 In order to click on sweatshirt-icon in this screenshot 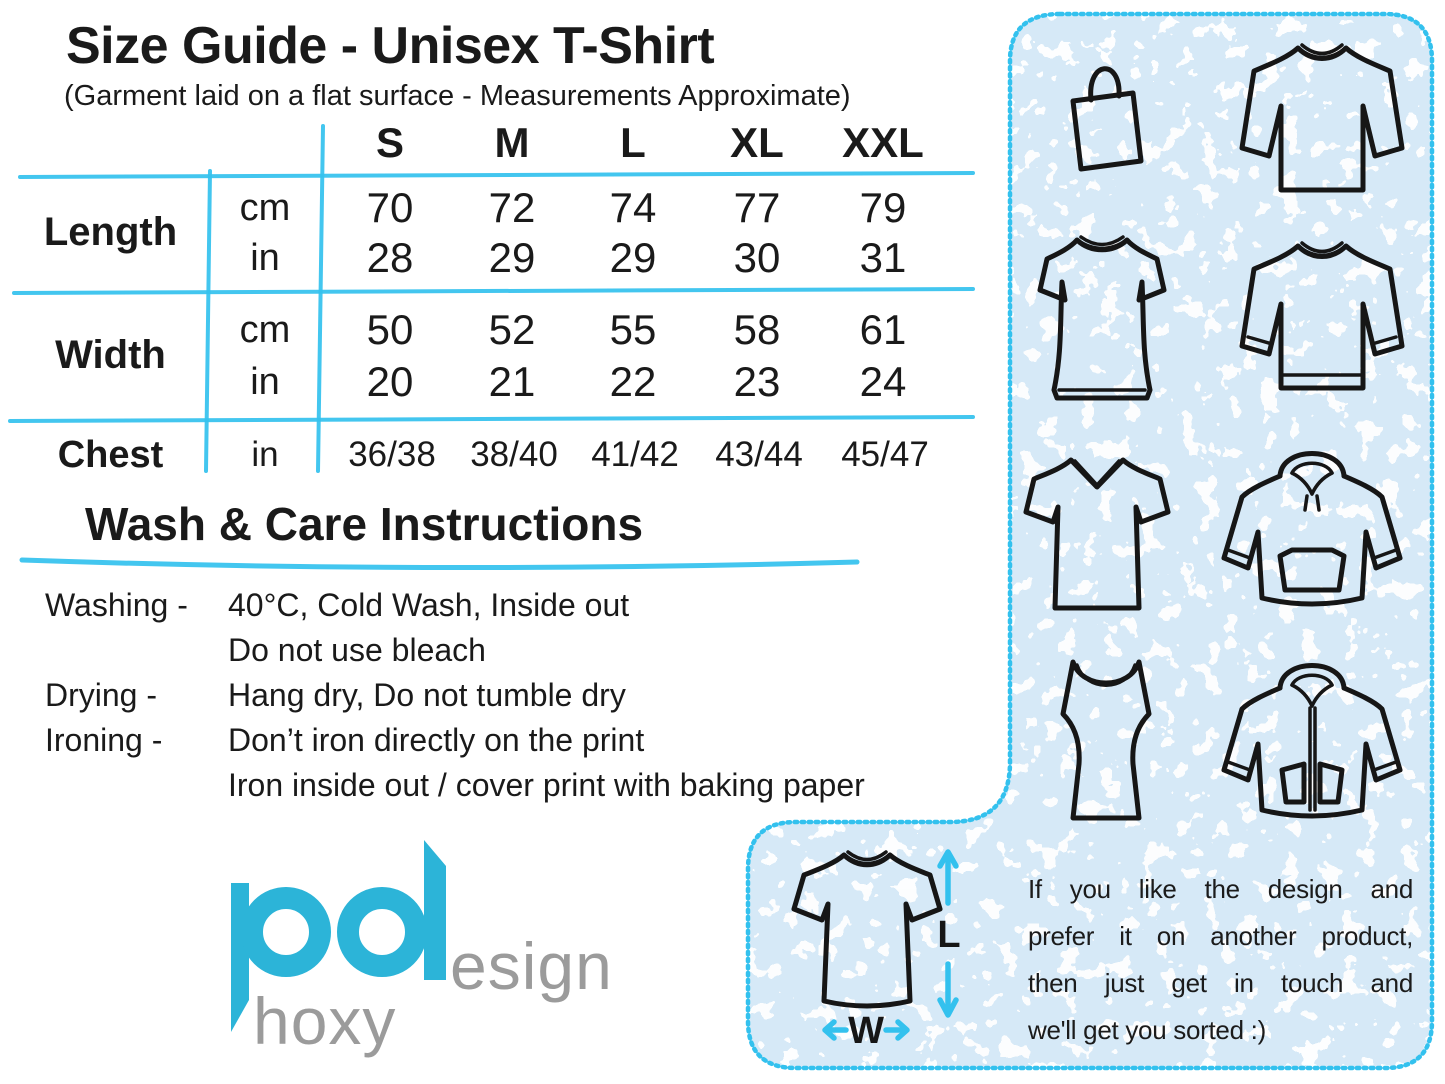, I will do `click(1322, 316)`.